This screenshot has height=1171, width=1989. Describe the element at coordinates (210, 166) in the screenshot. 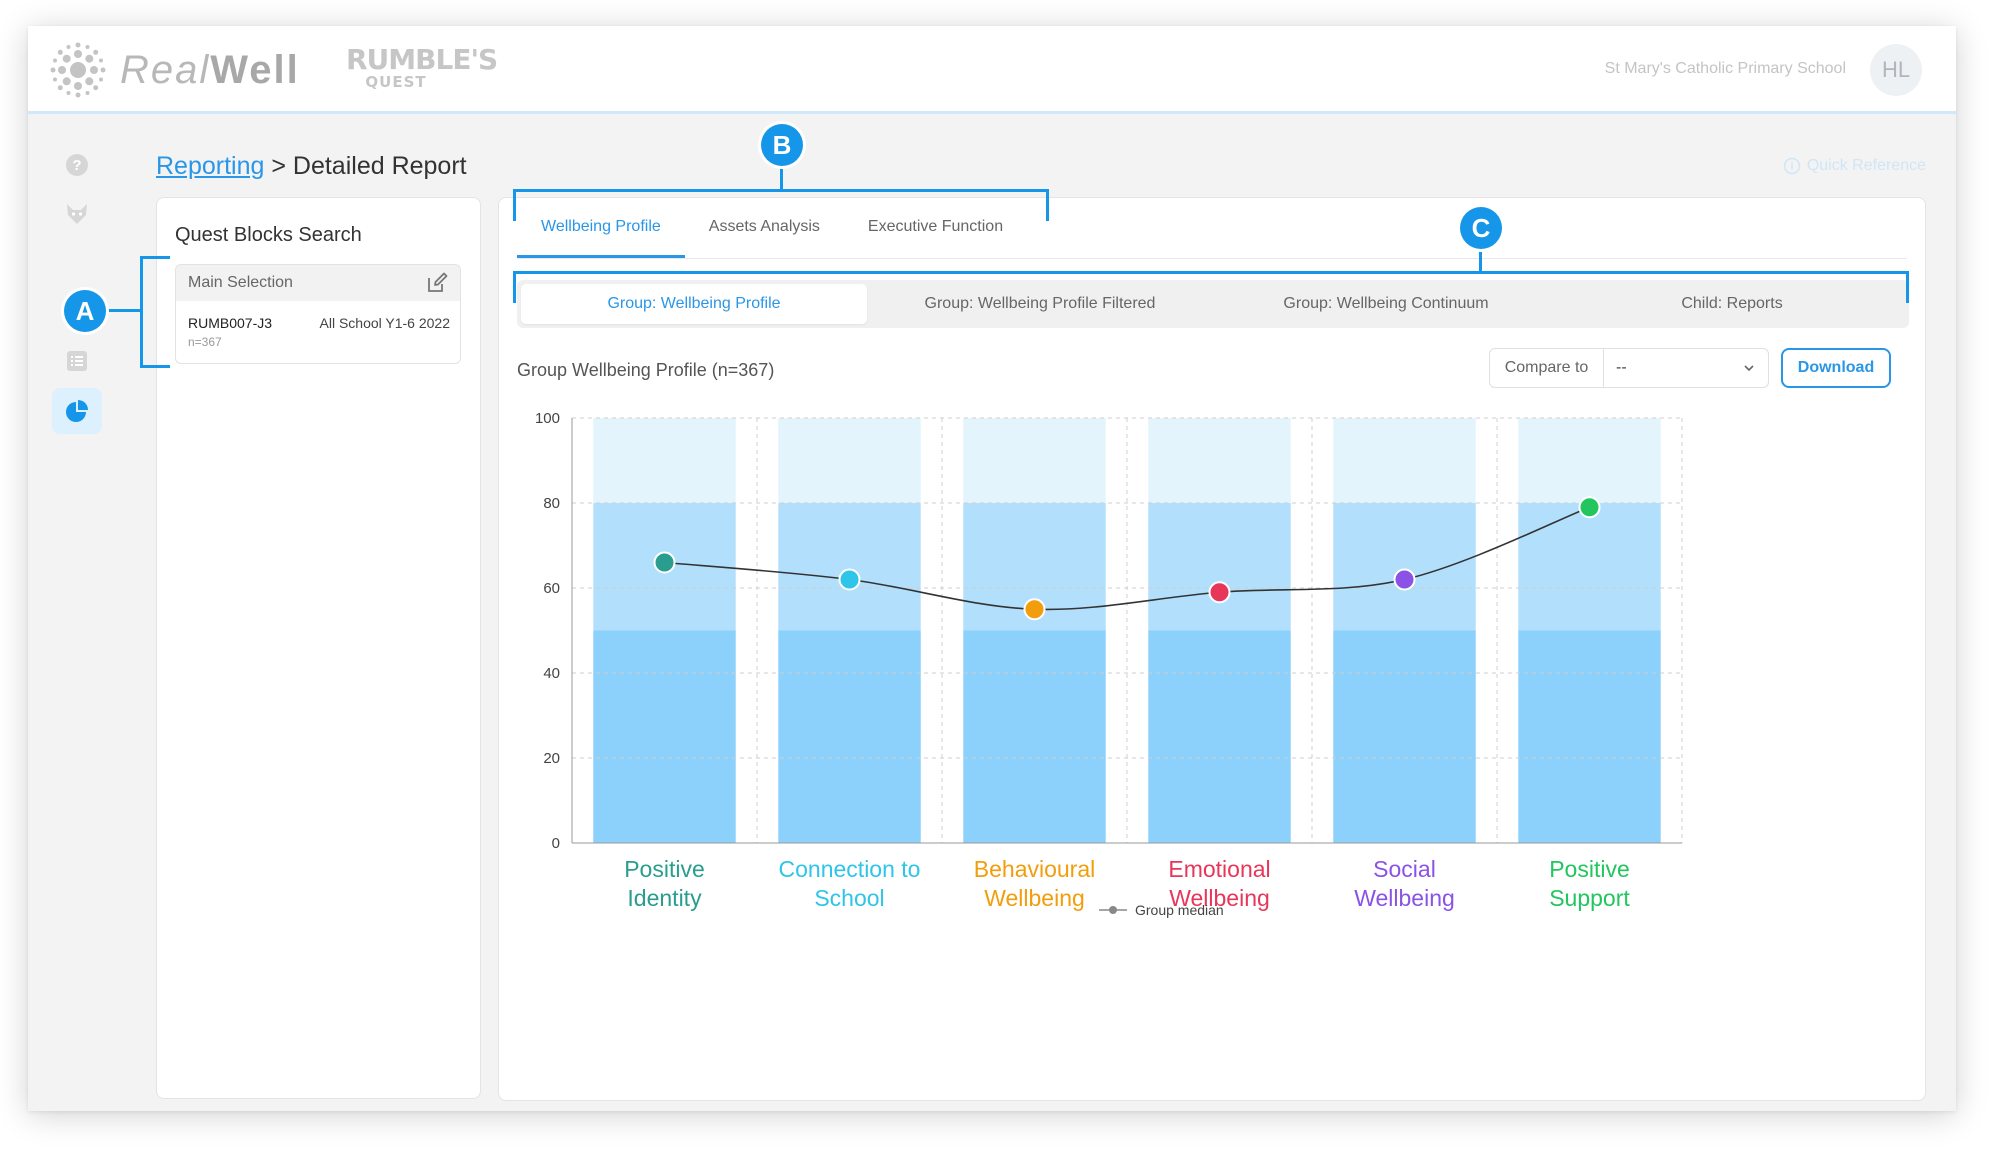

I see `breadcrumb-reporting-link: Reporting` at that location.